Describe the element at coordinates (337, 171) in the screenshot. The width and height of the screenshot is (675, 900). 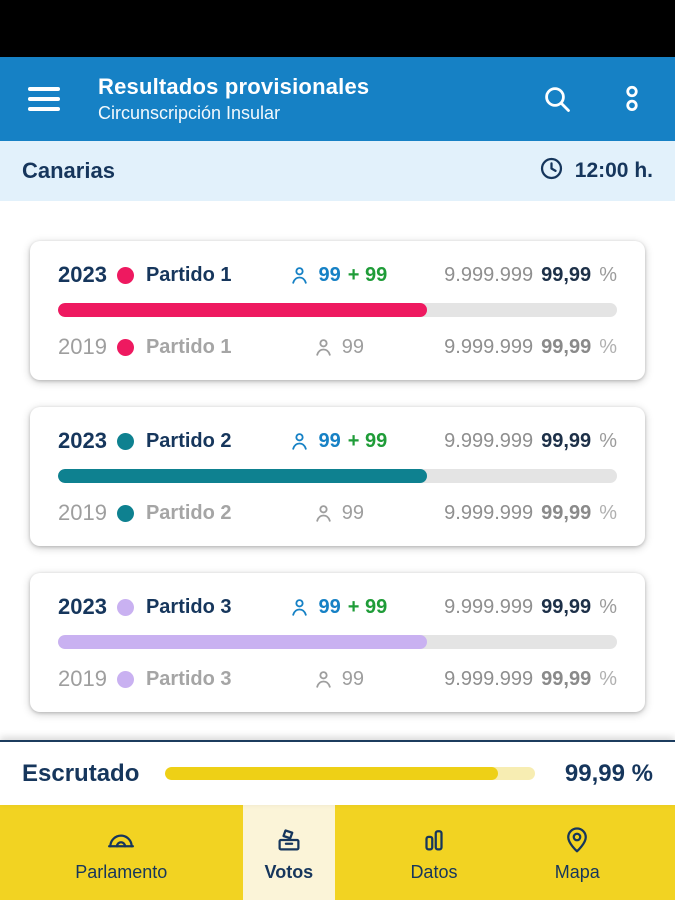
I see `region-header: Canarias 12:00 h.` at that location.